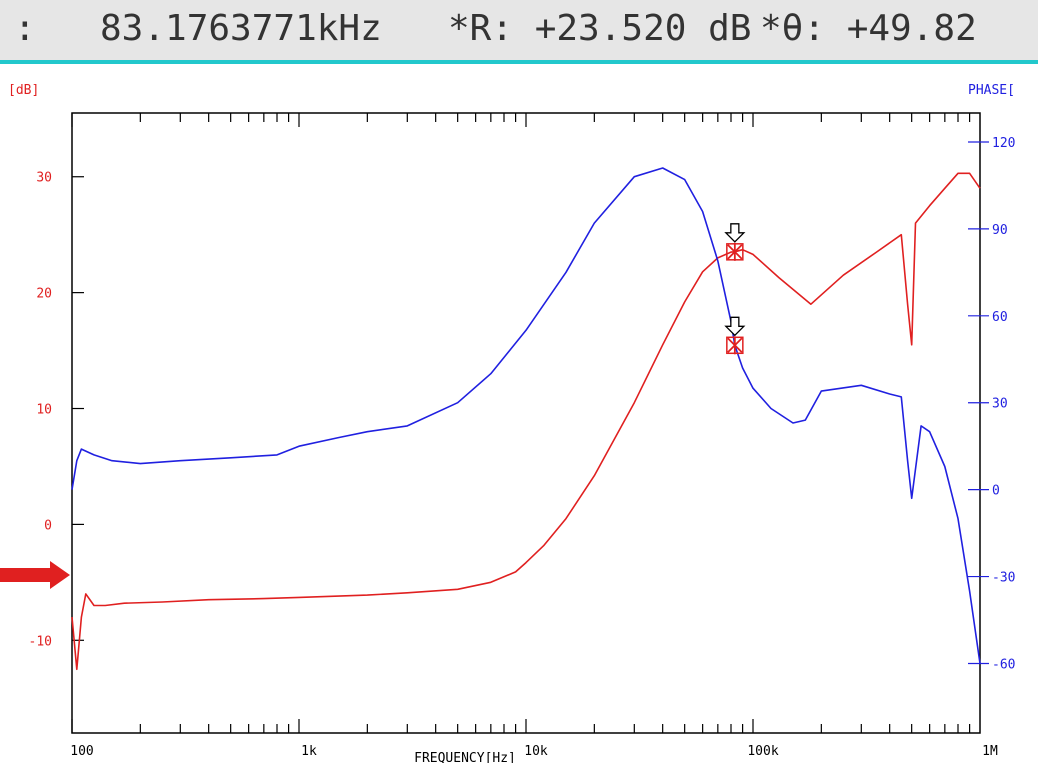 Image resolution: width=1038 pixels, height=763 pixels. What do you see at coordinates (241, 28) in the screenshot?
I see `readout-frequency: 83.1763771kHz` at bounding box center [241, 28].